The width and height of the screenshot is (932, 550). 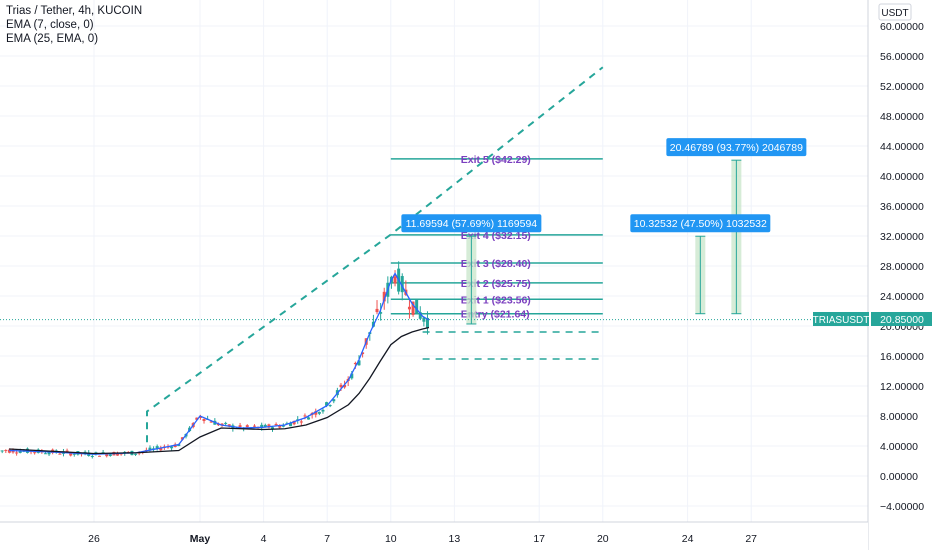 I want to click on range-label: 11.69594 (57.69%) 1169594, so click(x=472, y=224).